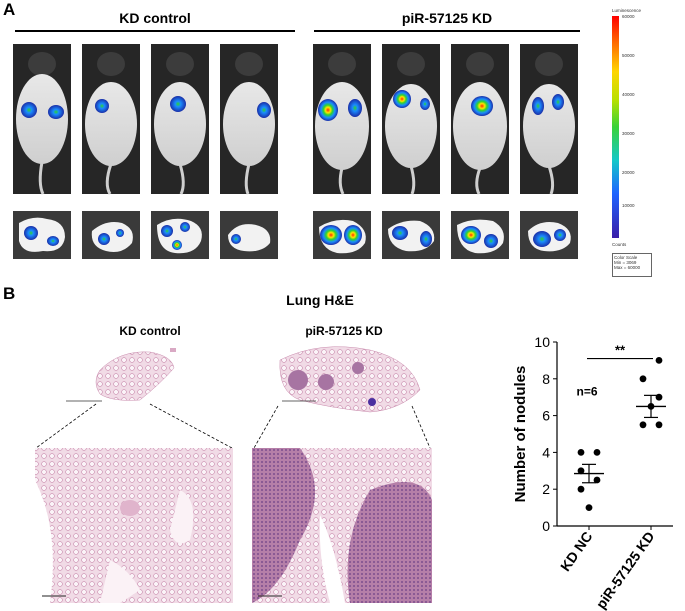  Describe the element at coordinates (295, 235) in the screenshot. I see `lung-imaging-row` at that location.